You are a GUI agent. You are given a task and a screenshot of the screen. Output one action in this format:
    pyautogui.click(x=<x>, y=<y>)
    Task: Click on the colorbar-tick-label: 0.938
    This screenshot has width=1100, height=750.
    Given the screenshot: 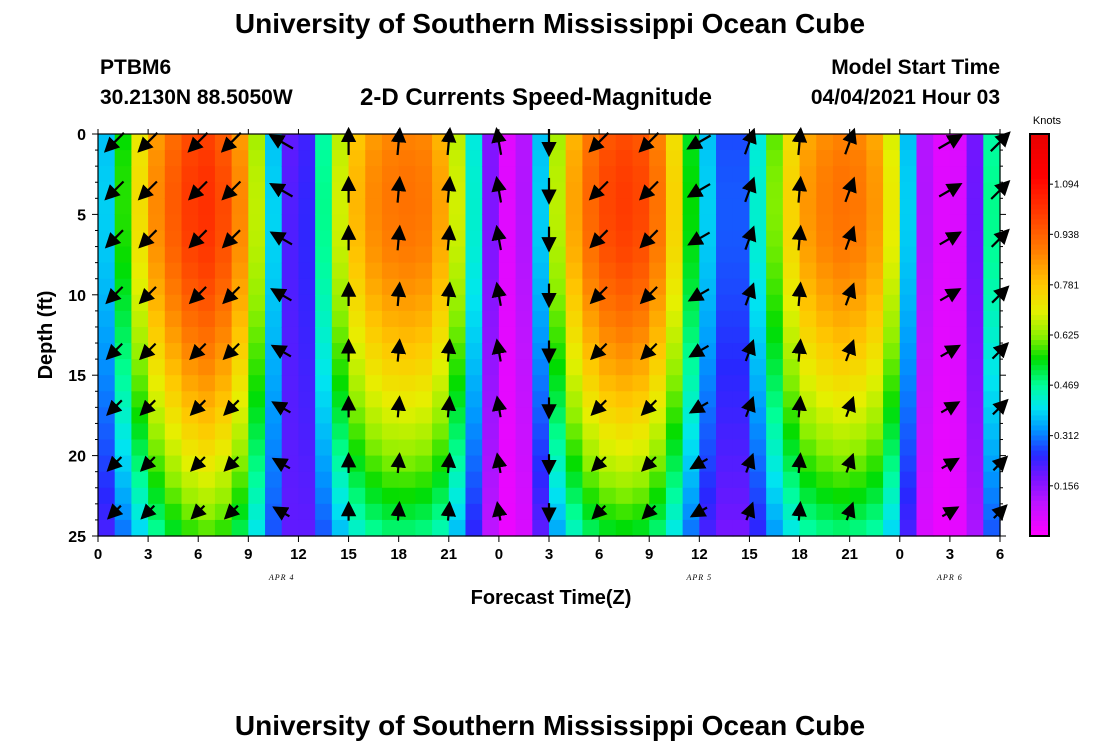 What is the action you would take?
    pyautogui.click(x=1066, y=235)
    